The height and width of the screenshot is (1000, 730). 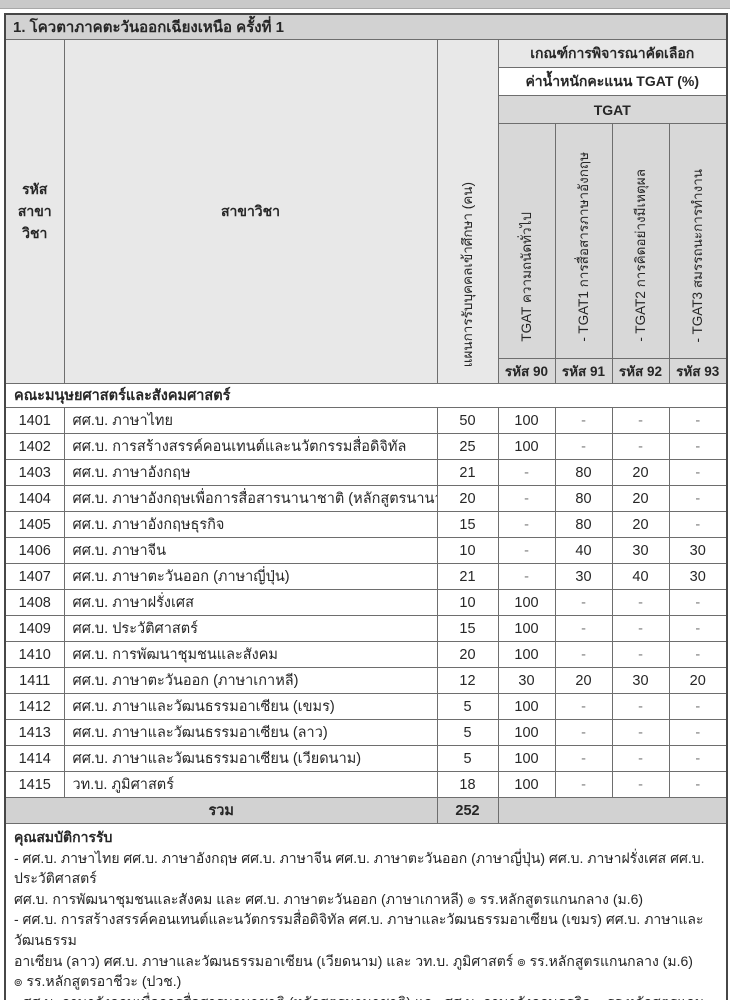 What do you see at coordinates (98, 981) in the screenshot?
I see `qualifications-line: ๏ รร.หลักสูตรอาชีวะ (ปวช.)` at bounding box center [98, 981].